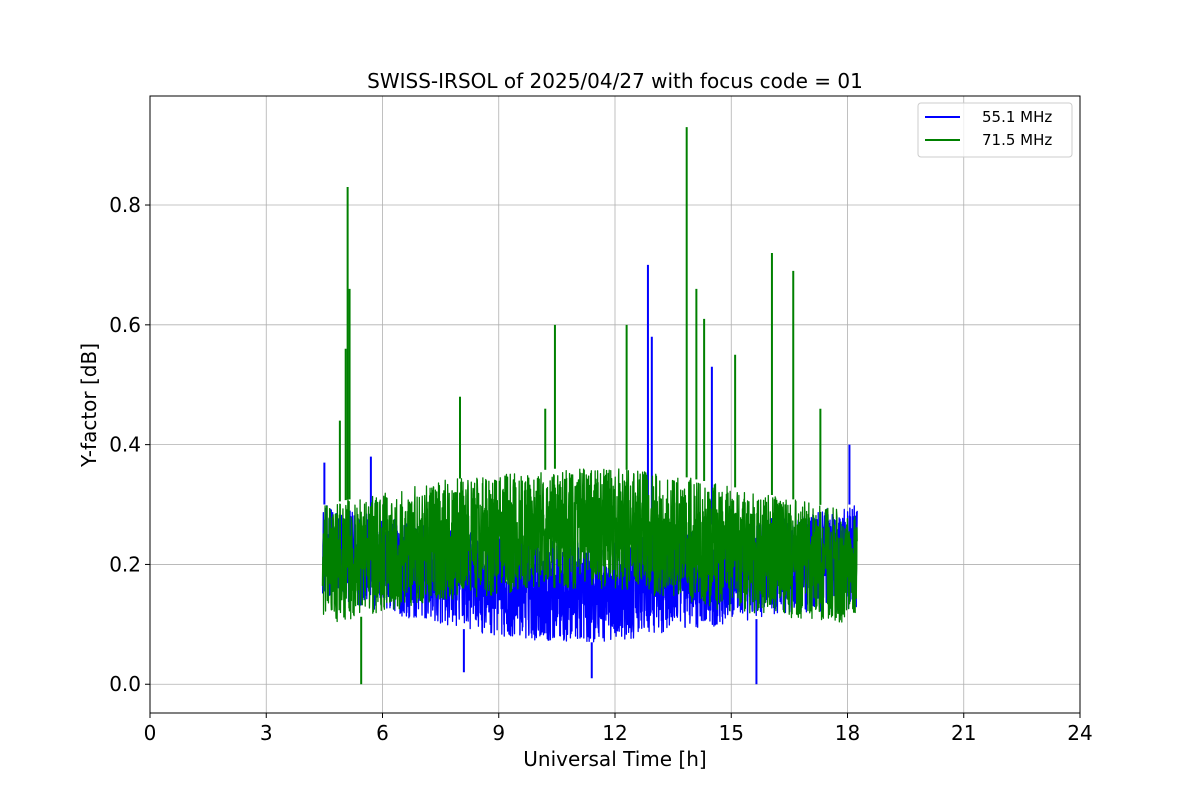 The width and height of the screenshot is (1200, 800). What do you see at coordinates (995, 130) in the screenshot?
I see `legend: 55.1 MHz 71.5 MHz` at bounding box center [995, 130].